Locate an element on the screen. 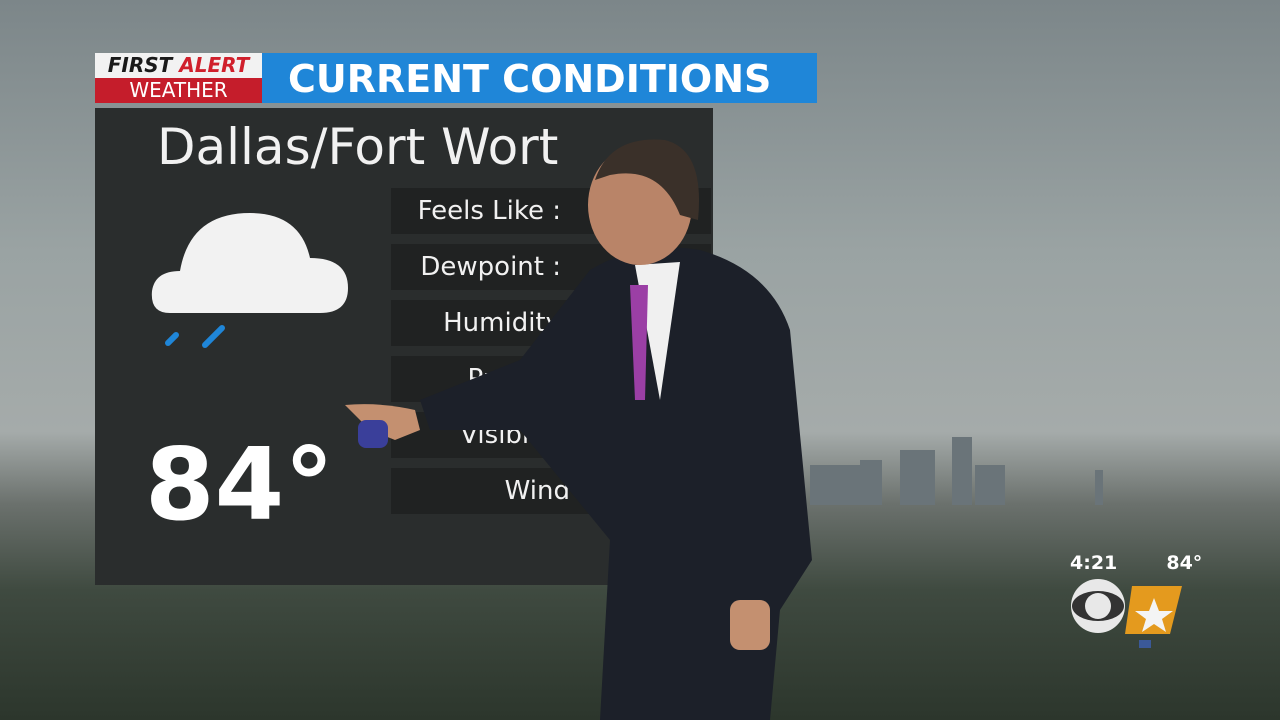 Image resolution: width=1280 pixels, height=720 pixels. city-name: Dallas/Fort Wort is located at coordinates (358, 147).